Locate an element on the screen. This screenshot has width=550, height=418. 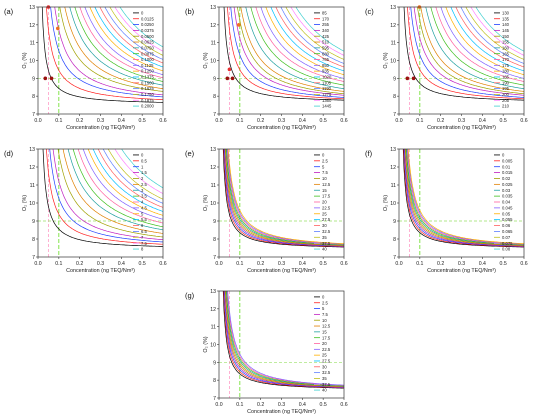
y-tick-label: 13 is located at coordinates (213, 150).